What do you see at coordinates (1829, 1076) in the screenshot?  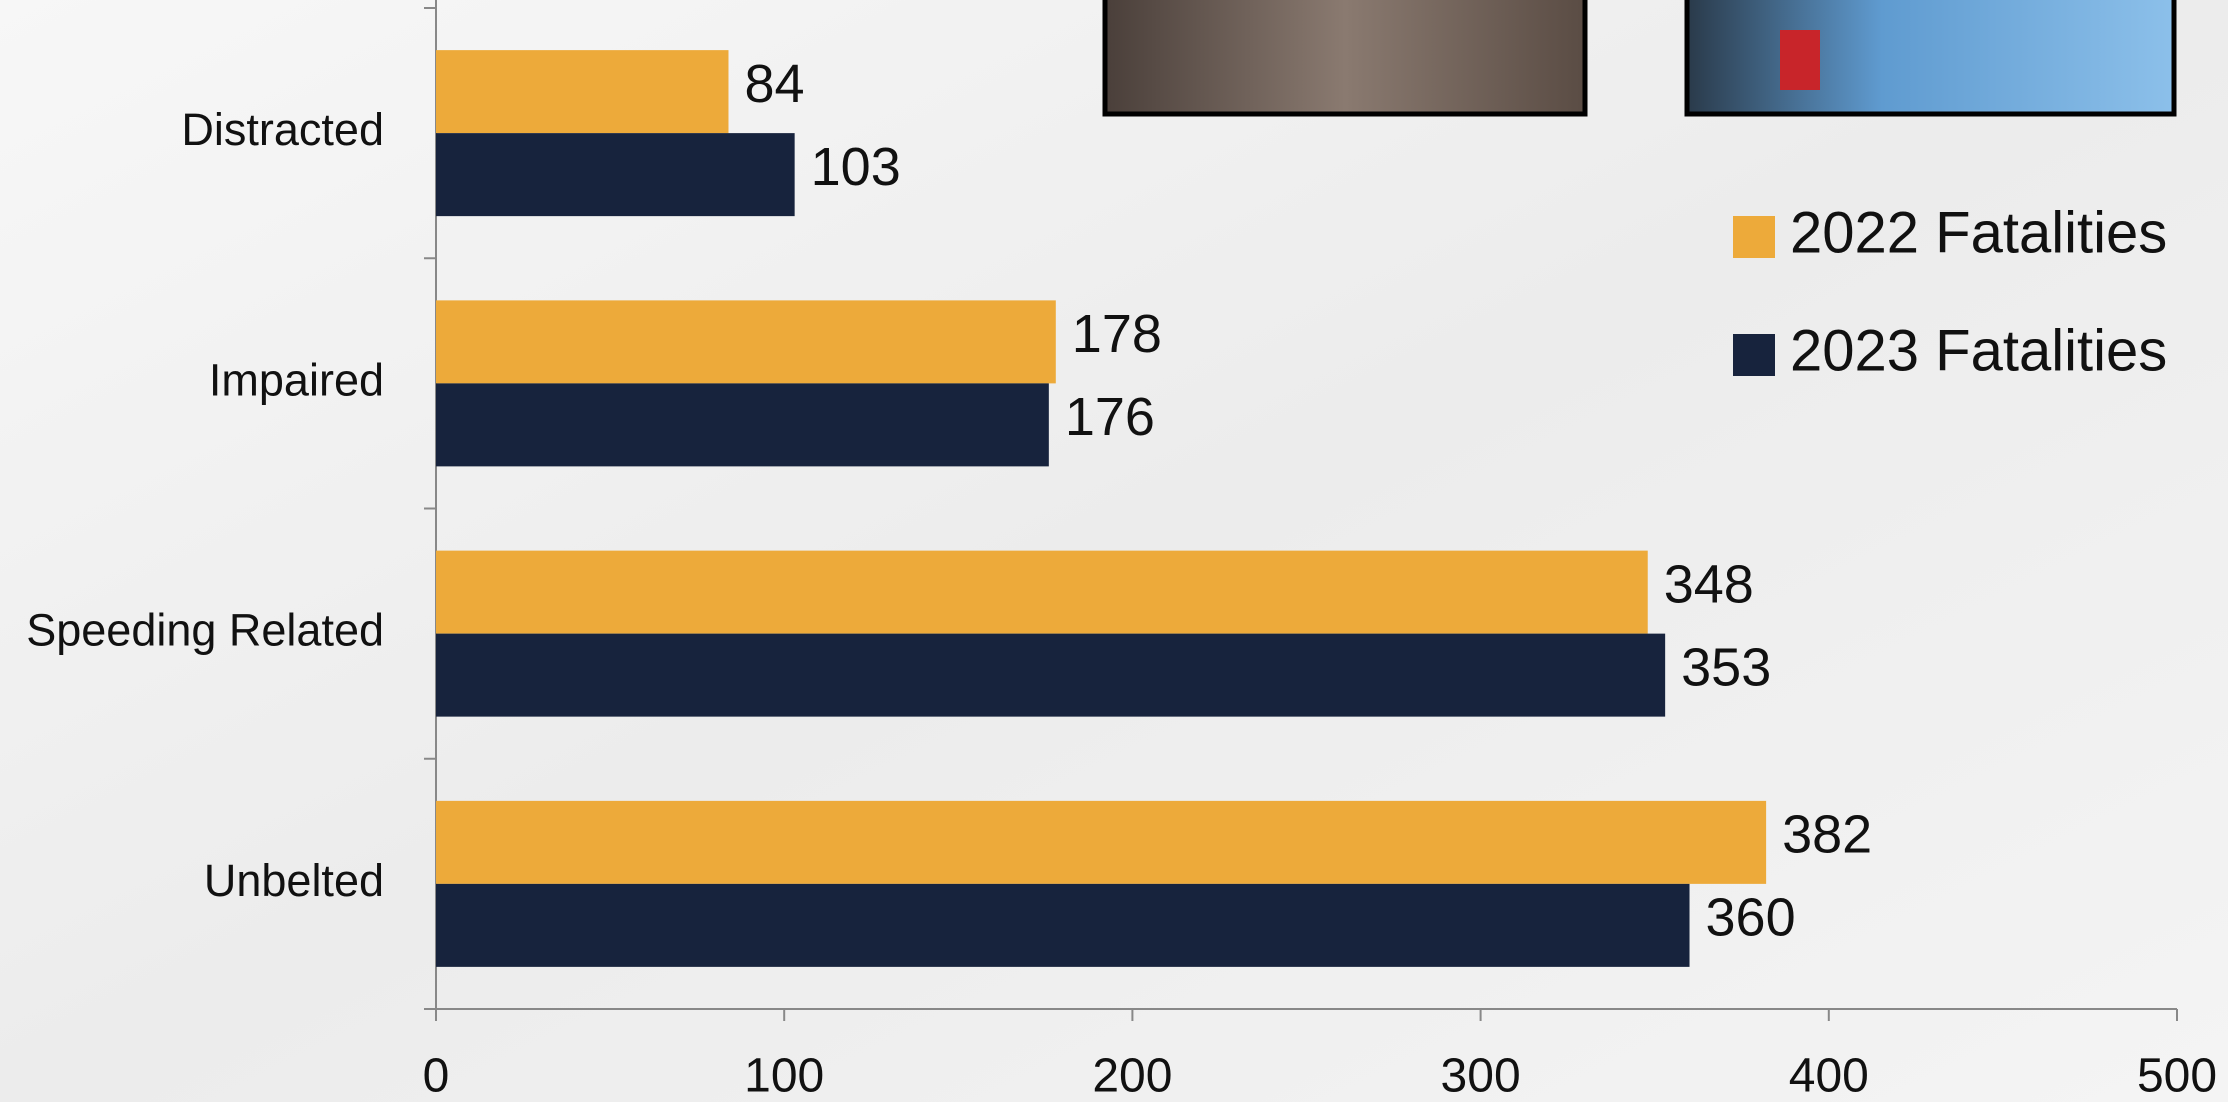 I see `x-tick-label: 400` at bounding box center [1829, 1076].